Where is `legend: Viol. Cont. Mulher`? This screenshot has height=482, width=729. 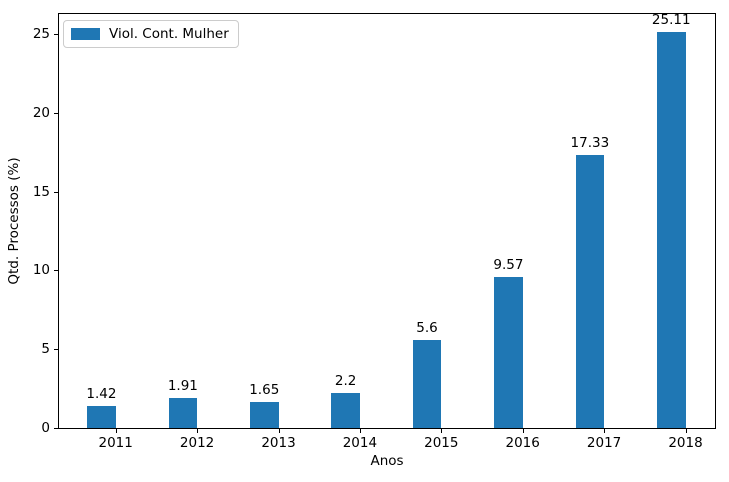
legend: Viol. Cont. Mulher is located at coordinates (151, 34).